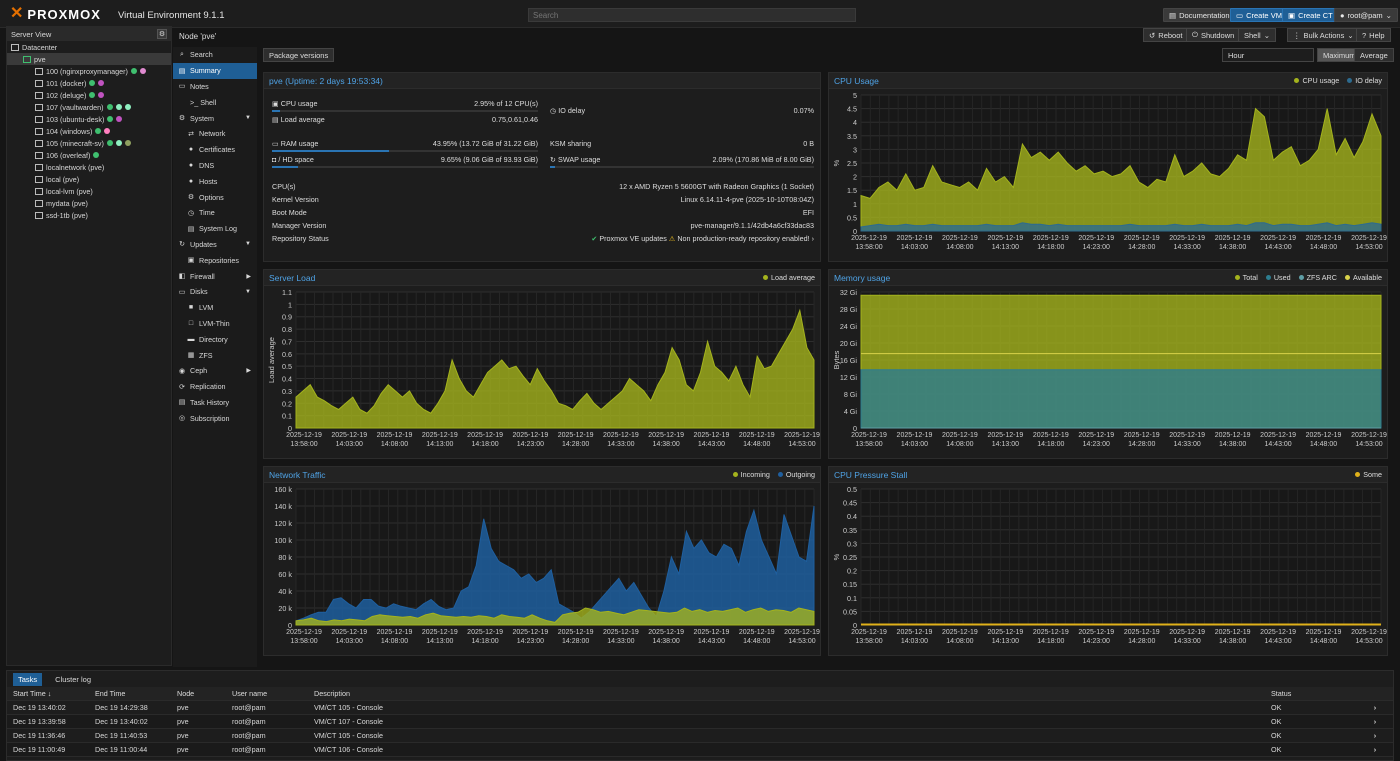 This screenshot has width=1400, height=761. Describe the element at coordinates (204, 402) in the screenshot. I see `menu-item: ▤ Task History` at that location.